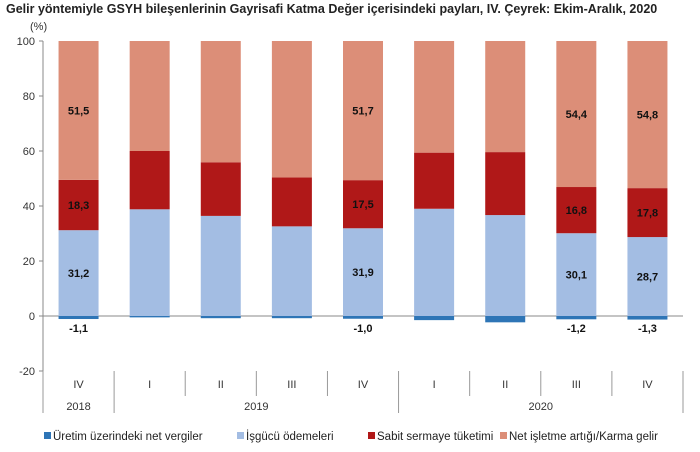  Describe the element at coordinates (78, 407) in the screenshot. I see `year-label: 2018` at that location.